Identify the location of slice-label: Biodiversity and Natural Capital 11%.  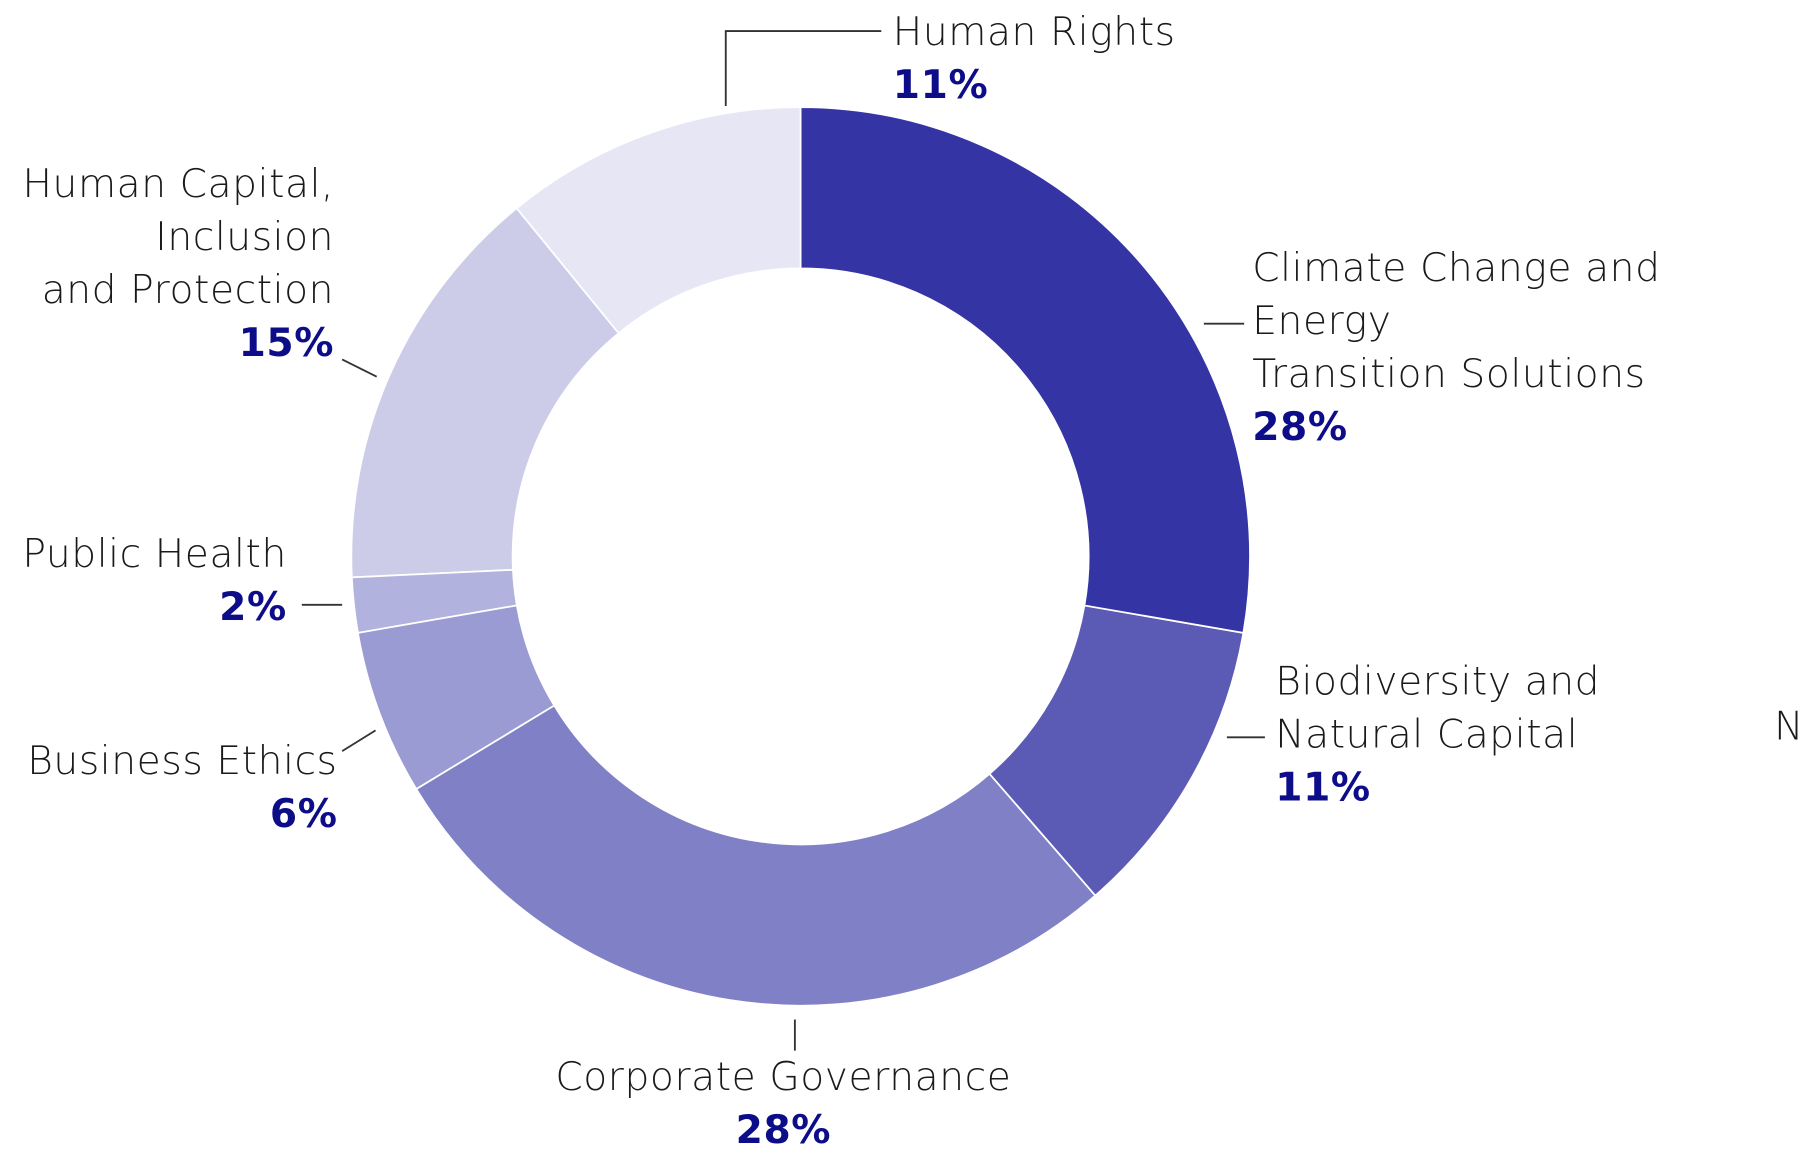
(1437, 734).